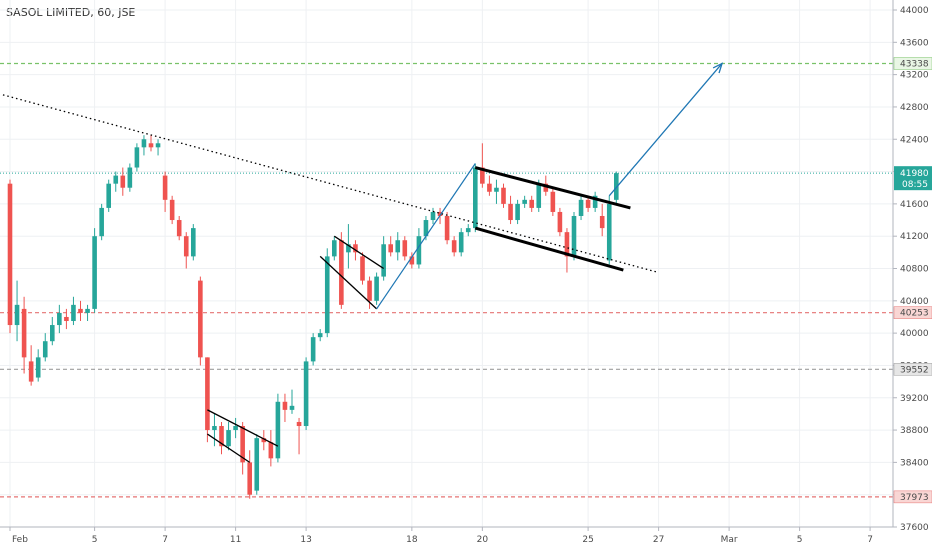 This screenshot has height=550, width=932. I want to click on time-tick-label: Mar, so click(729, 540).